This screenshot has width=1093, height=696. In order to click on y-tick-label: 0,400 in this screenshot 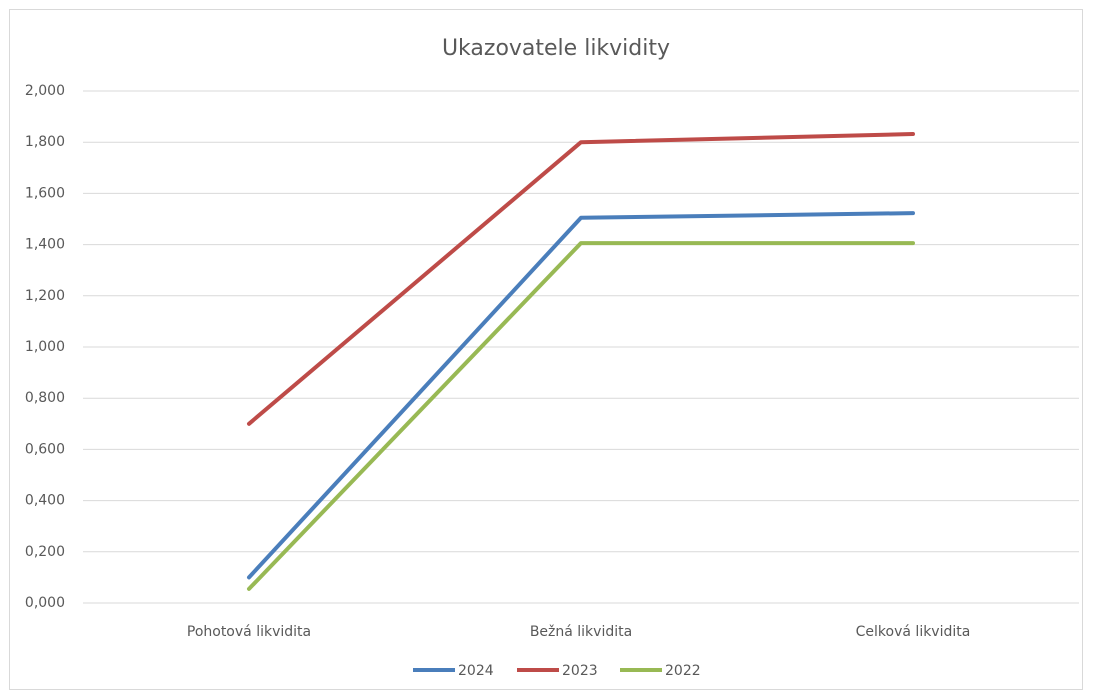, I will do `click(45, 501)`.